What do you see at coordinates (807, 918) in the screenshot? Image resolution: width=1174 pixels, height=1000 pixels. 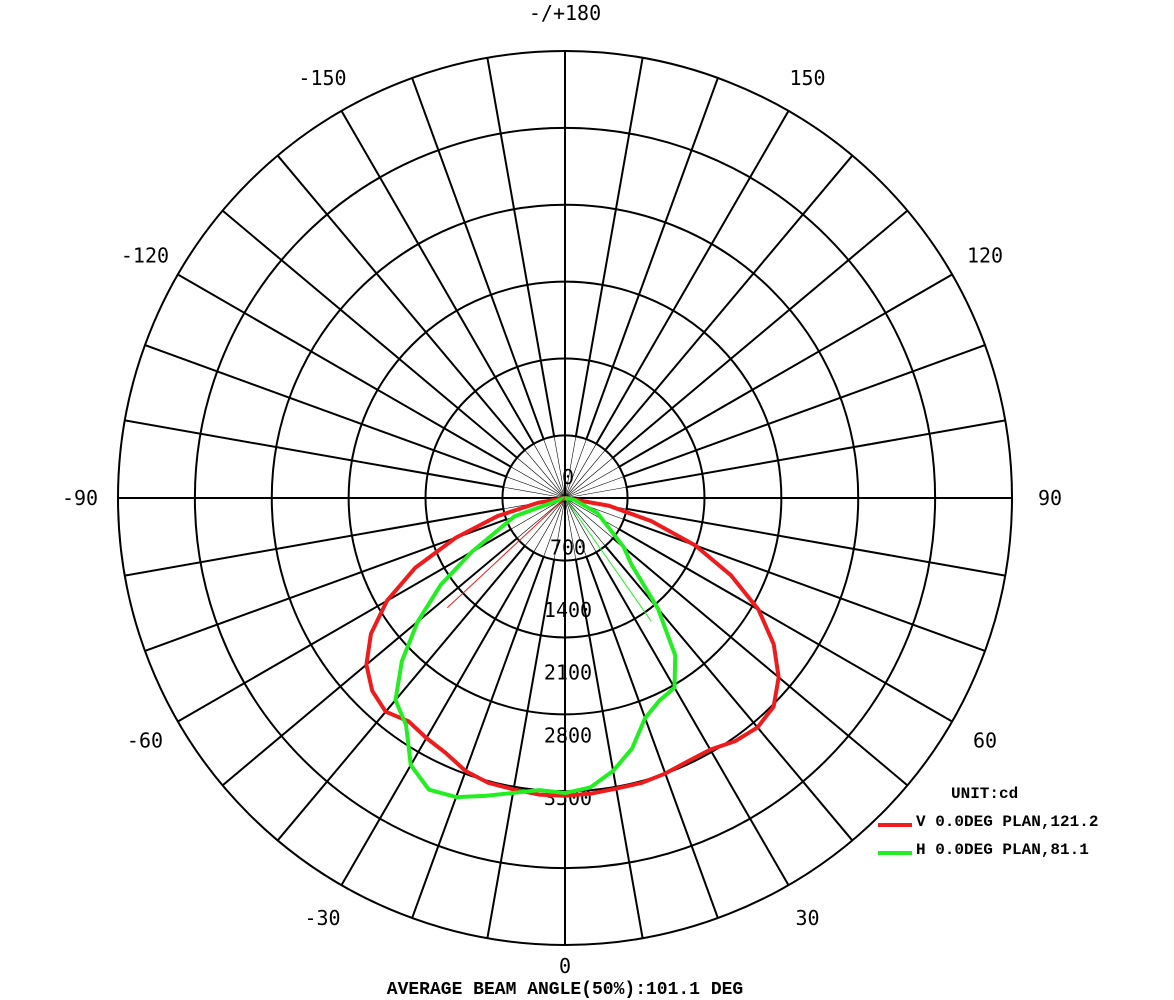 I see `angle-label: 30` at bounding box center [807, 918].